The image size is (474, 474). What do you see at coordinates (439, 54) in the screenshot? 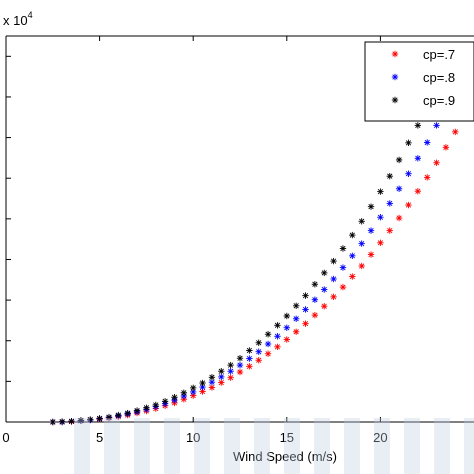
I see `legend-label: cp=.7` at bounding box center [439, 54].